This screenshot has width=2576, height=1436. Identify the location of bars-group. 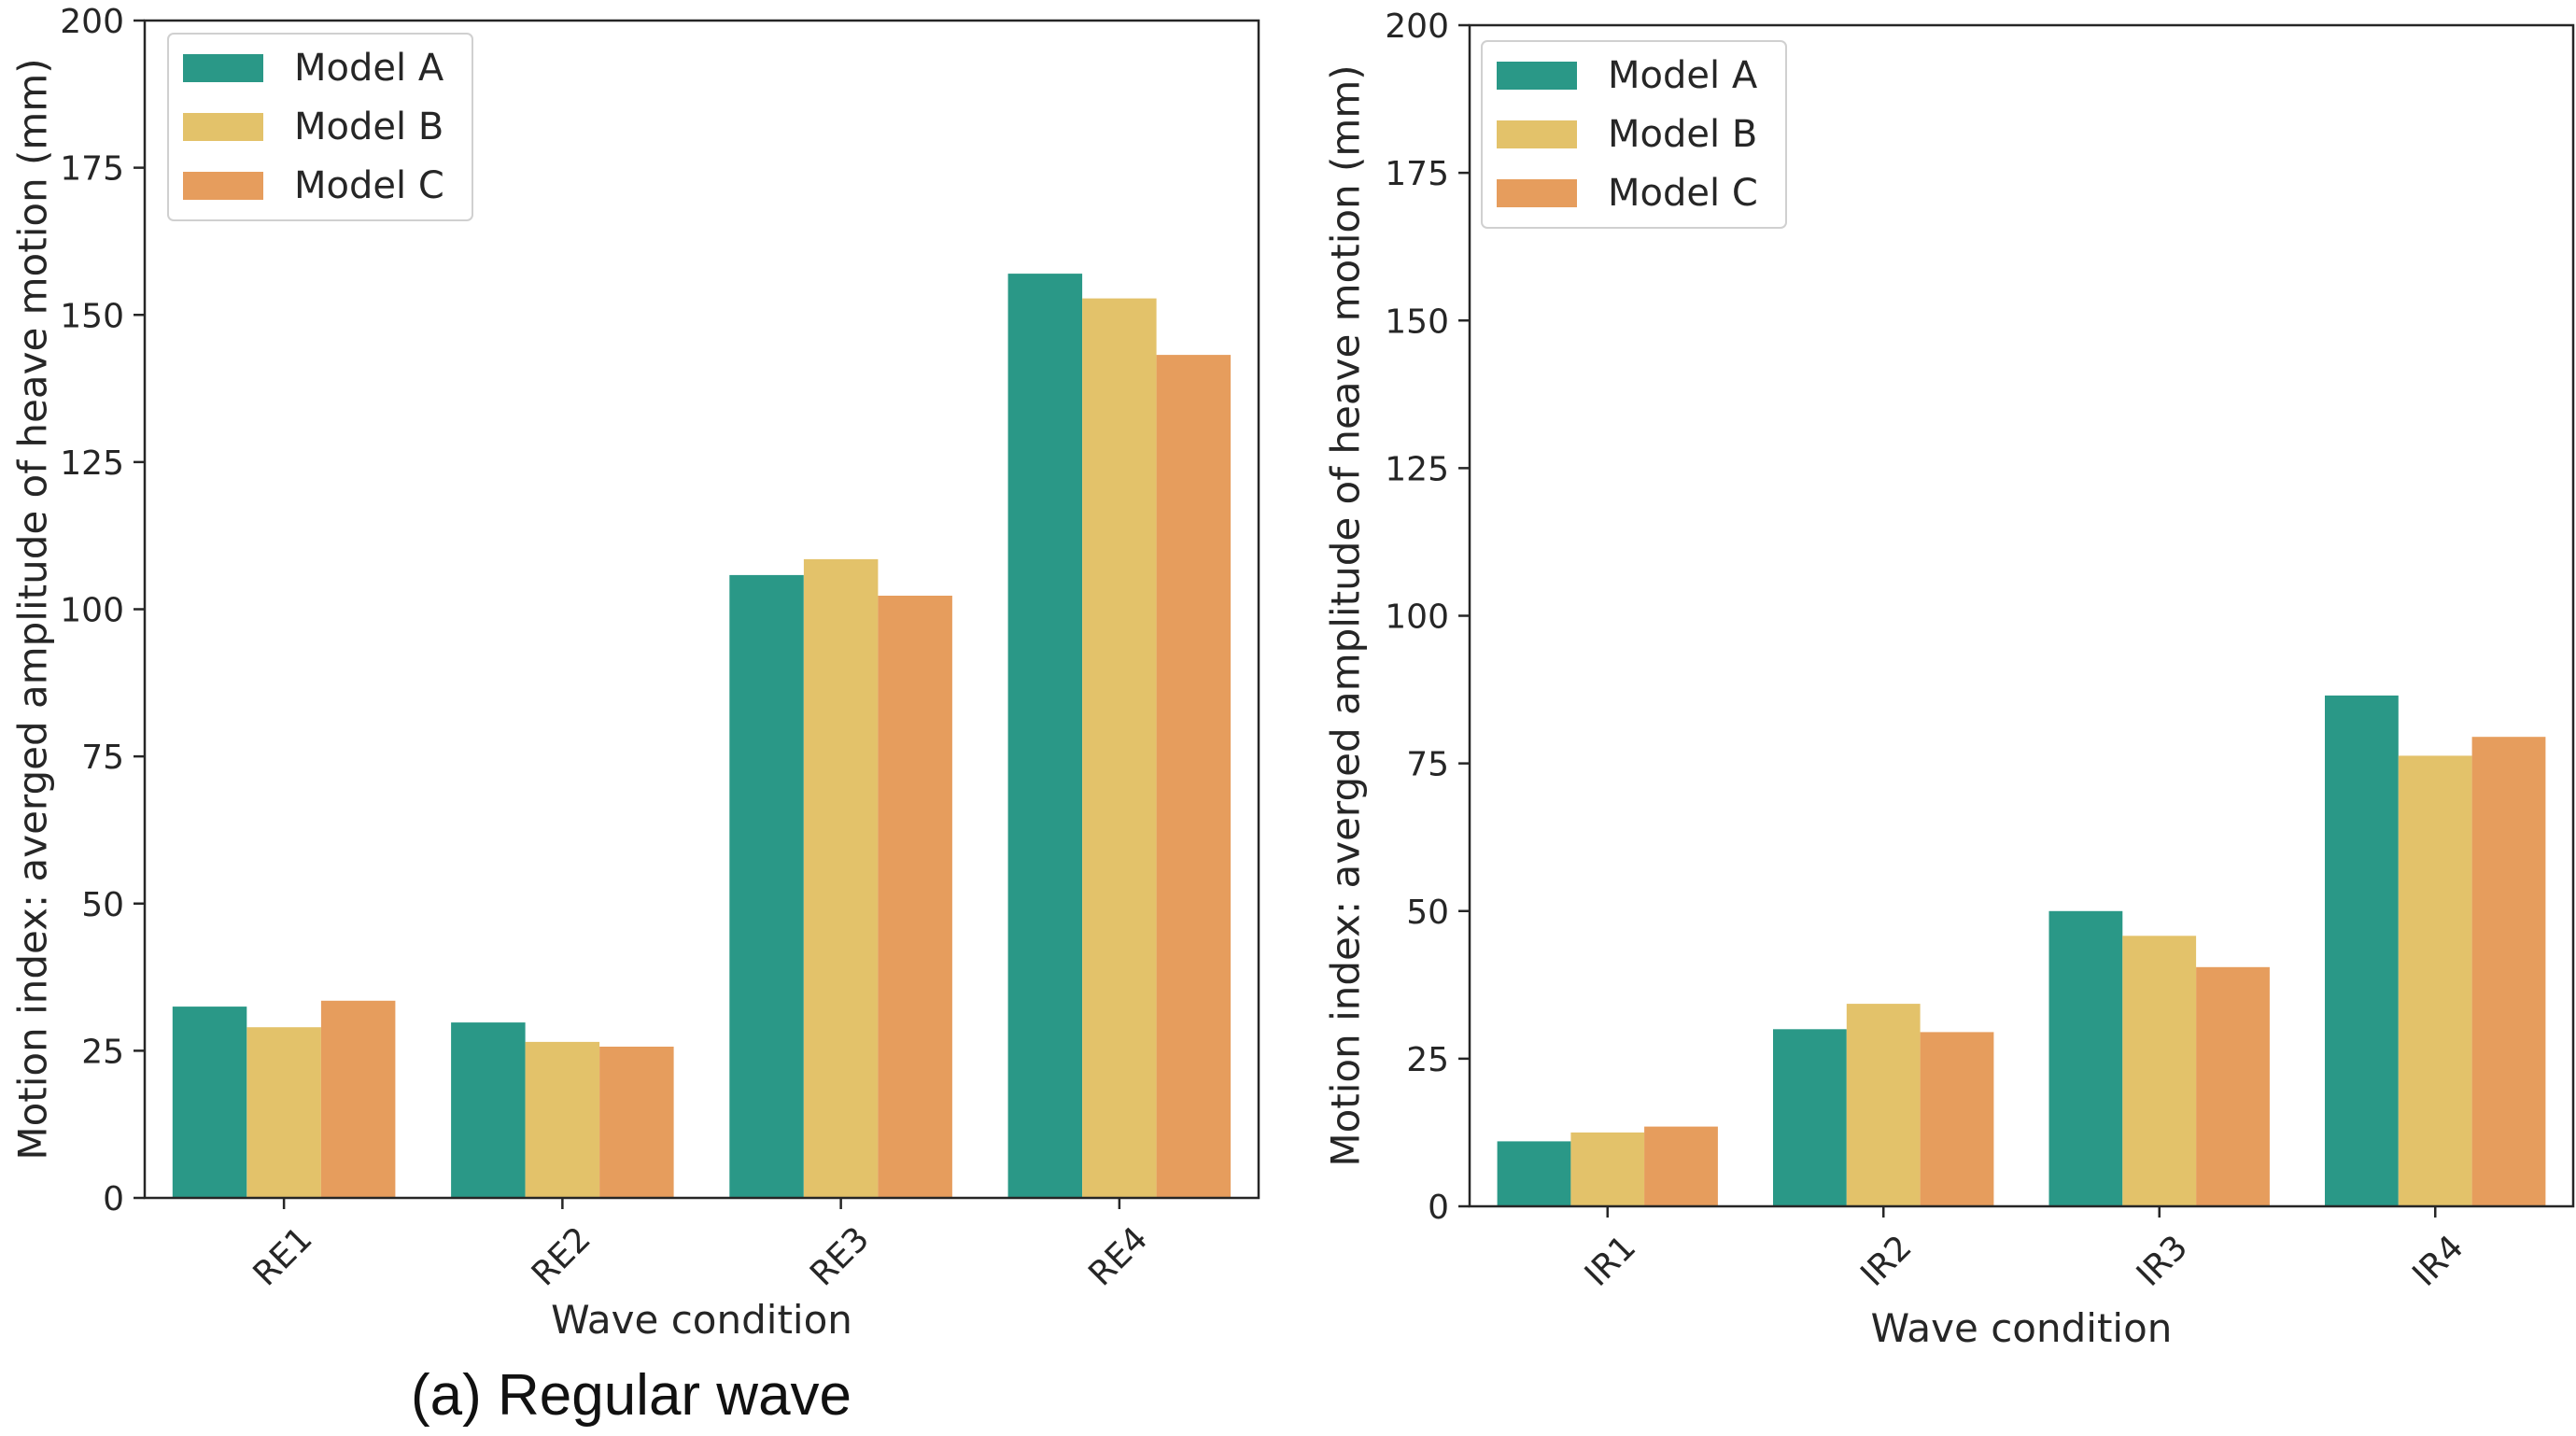
(2021, 951).